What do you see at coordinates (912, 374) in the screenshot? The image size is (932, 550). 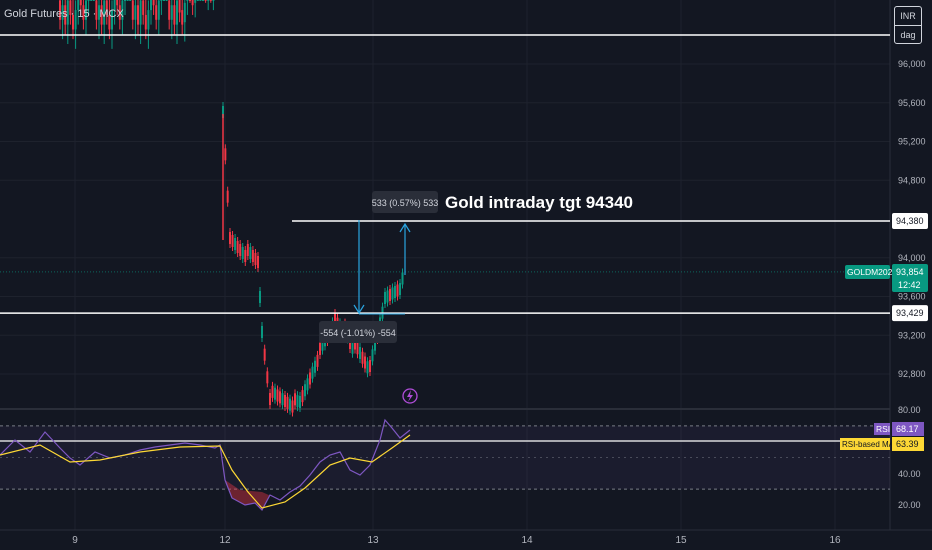 I see `price-tick-label: 92,800` at bounding box center [912, 374].